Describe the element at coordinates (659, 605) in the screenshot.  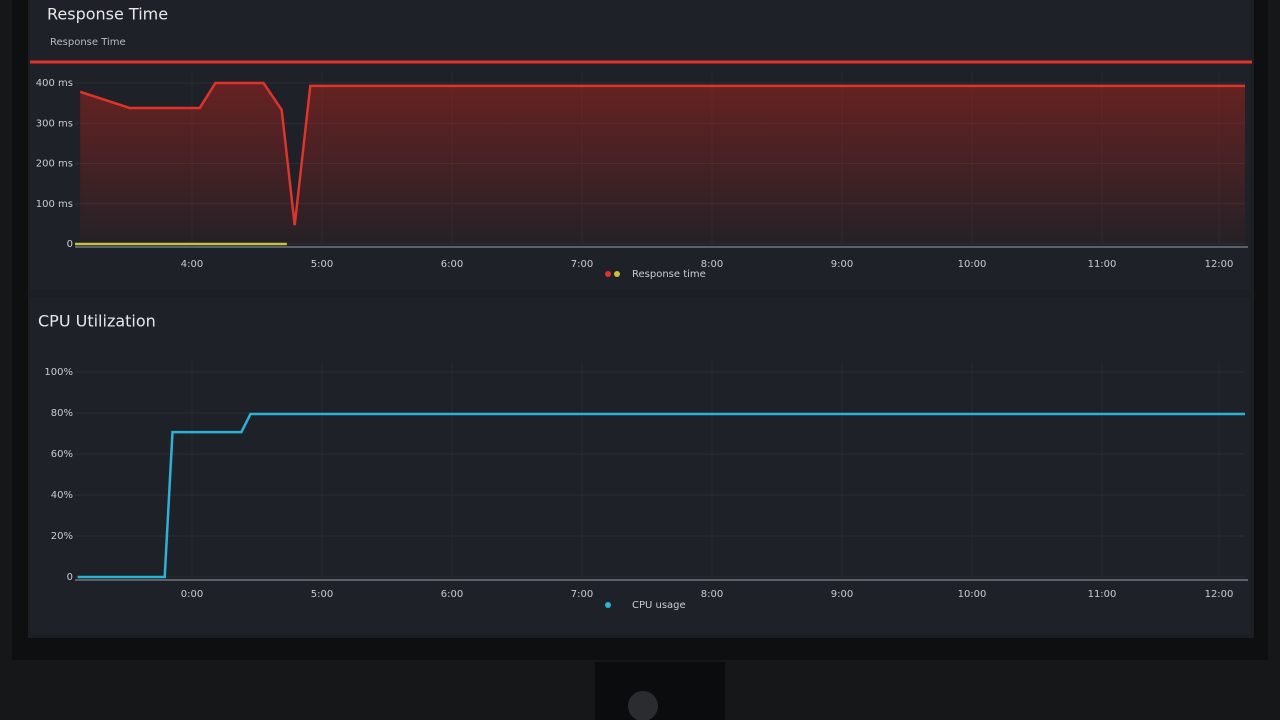
I see `legend-label: CPU usage` at that location.